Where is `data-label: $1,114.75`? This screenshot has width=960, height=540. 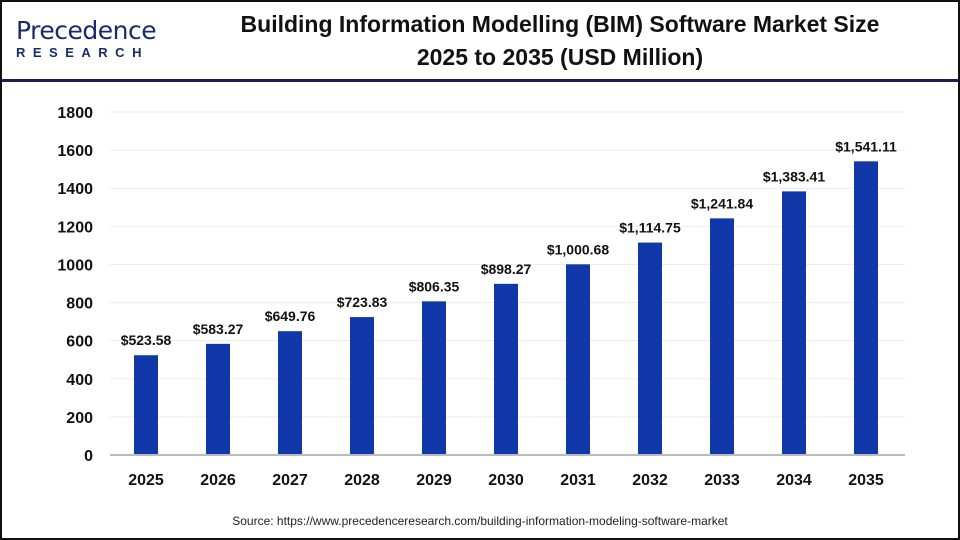
data-label: $1,114.75 is located at coordinates (650, 228).